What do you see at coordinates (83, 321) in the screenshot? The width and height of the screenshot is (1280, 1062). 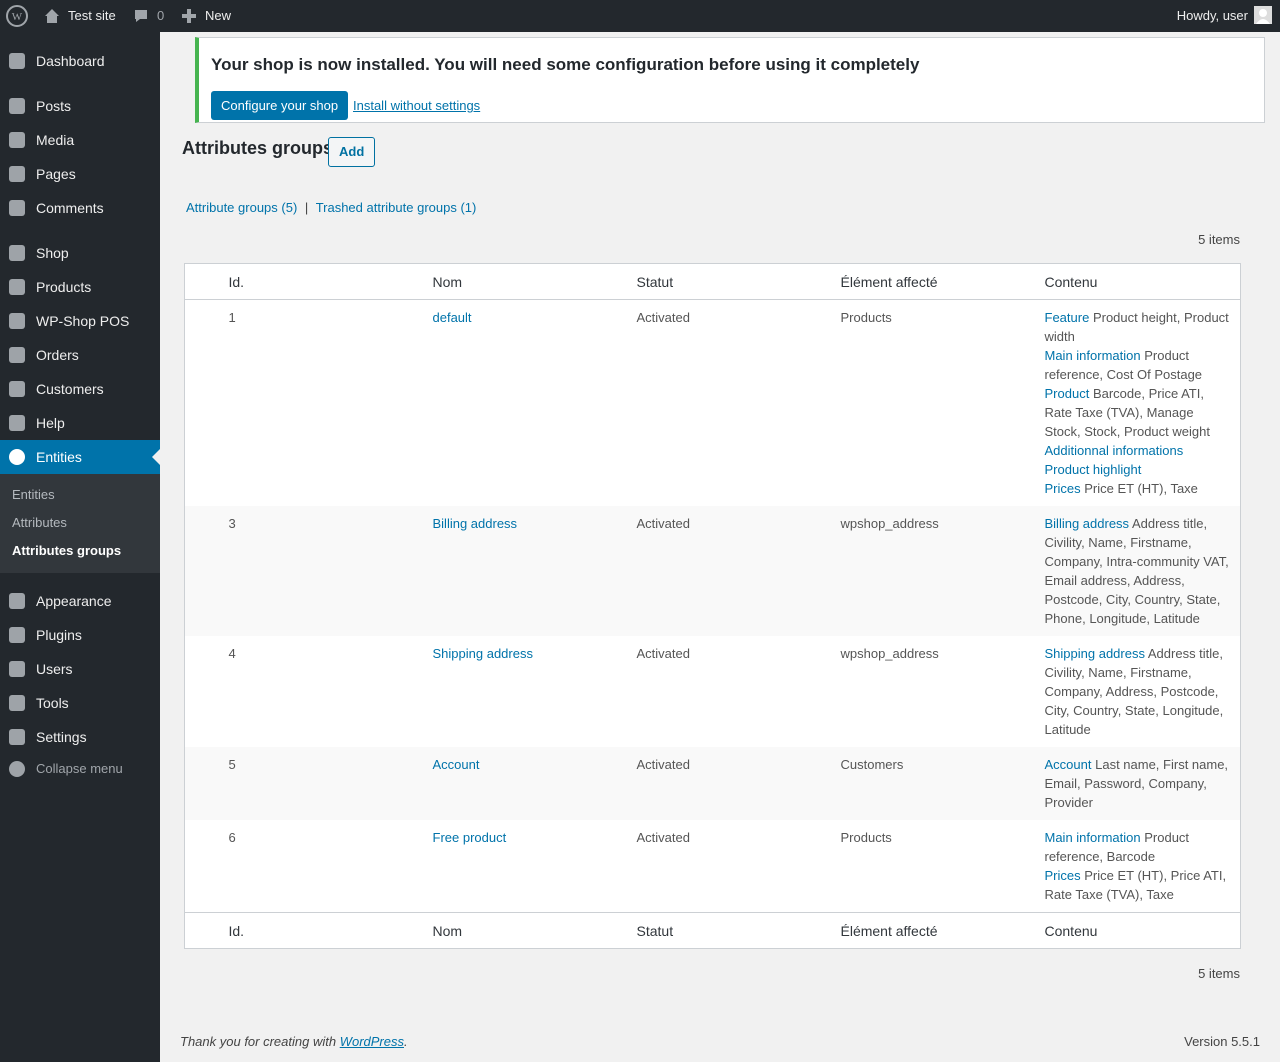 I see `menu-label: WP-Shop POS` at bounding box center [83, 321].